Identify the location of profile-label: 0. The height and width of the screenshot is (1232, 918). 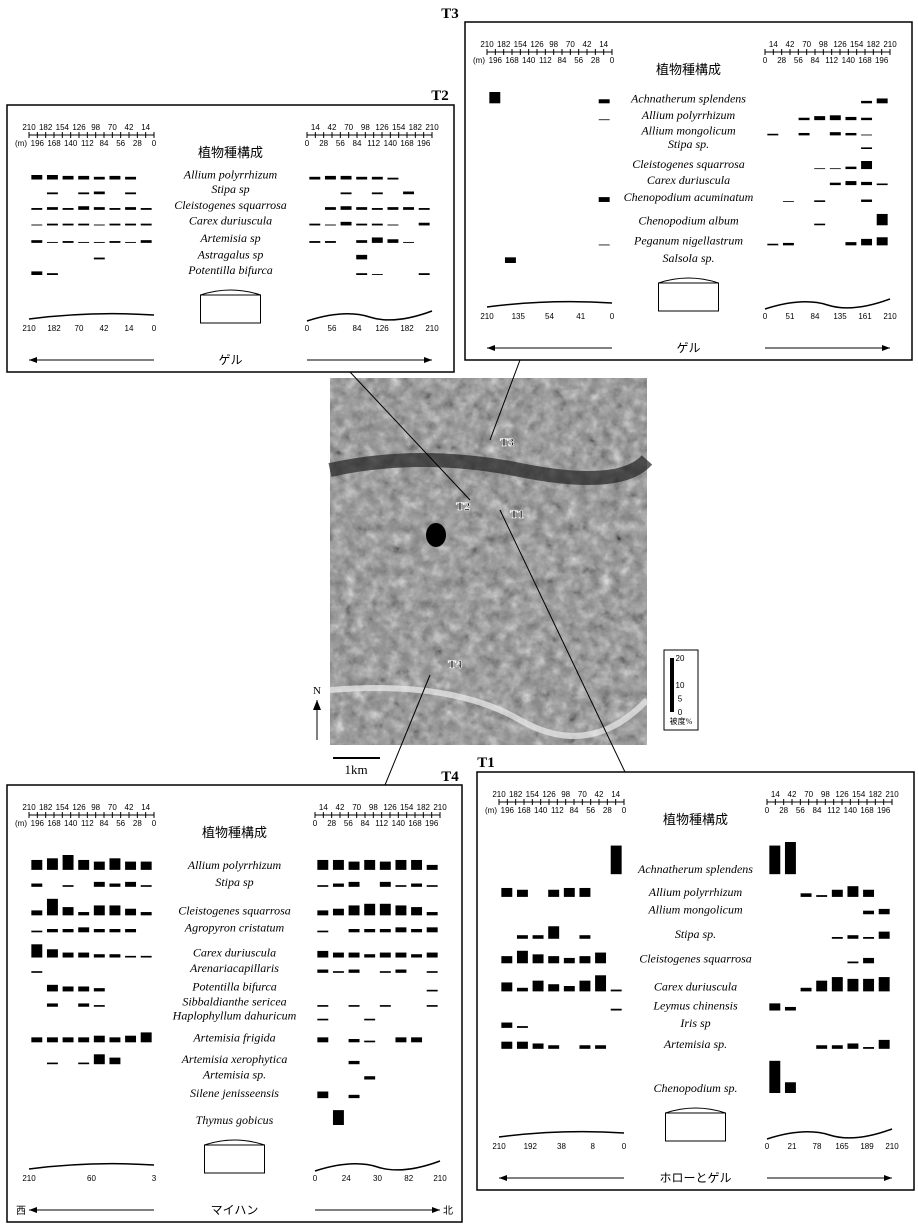
(765, 316).